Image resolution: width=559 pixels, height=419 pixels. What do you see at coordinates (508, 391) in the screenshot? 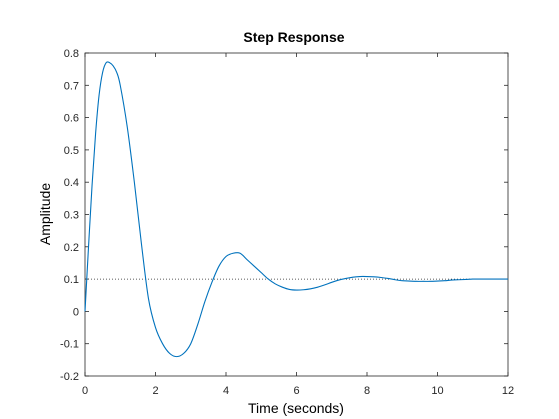
I see `x-tick-label: 12` at bounding box center [508, 391].